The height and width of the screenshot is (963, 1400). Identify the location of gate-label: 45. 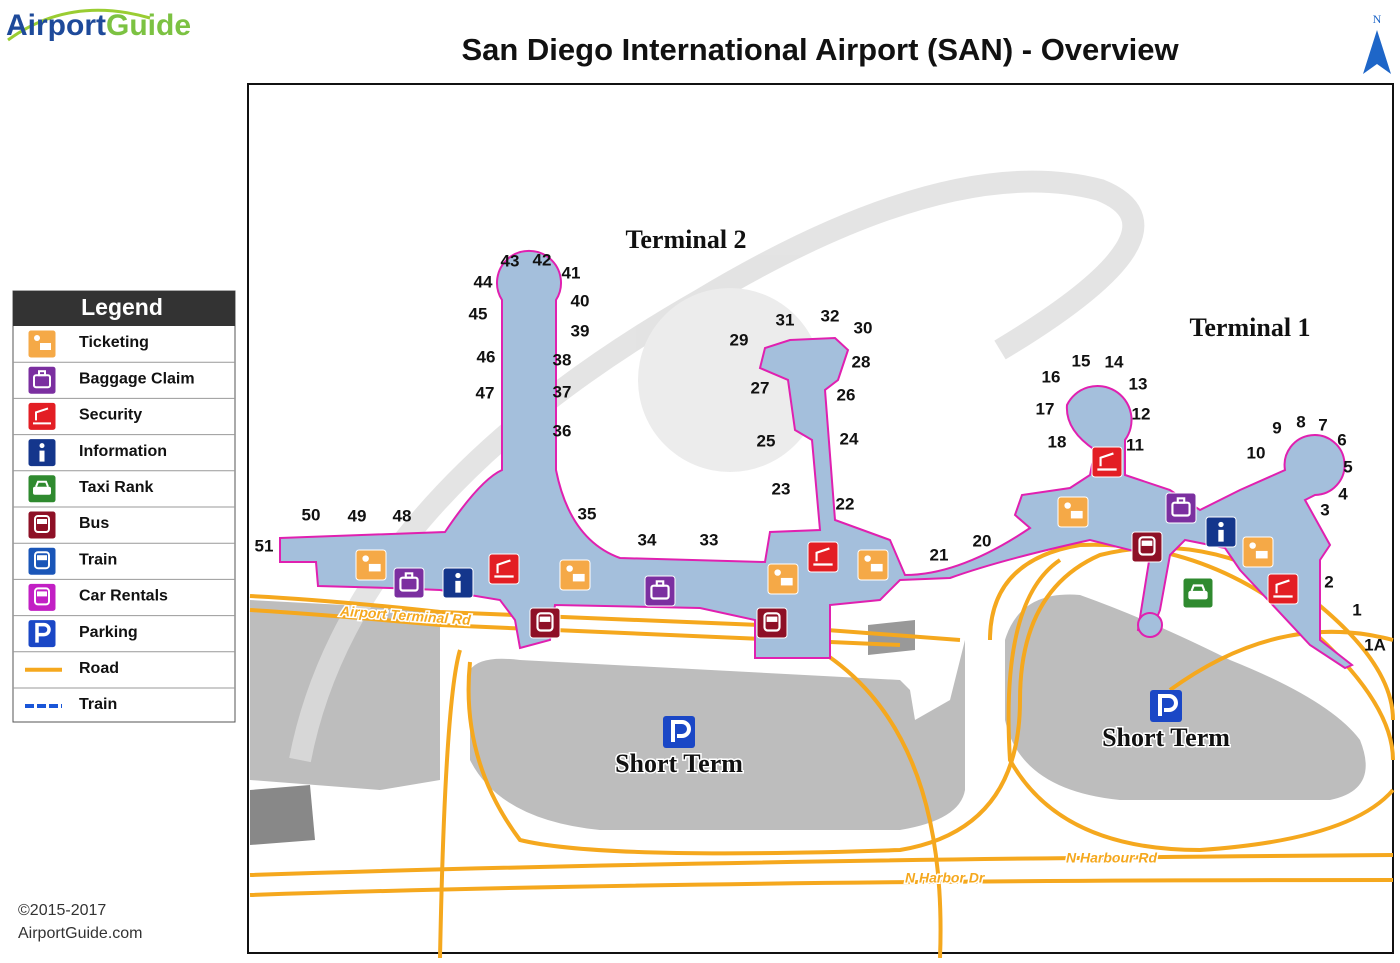
(478, 313).